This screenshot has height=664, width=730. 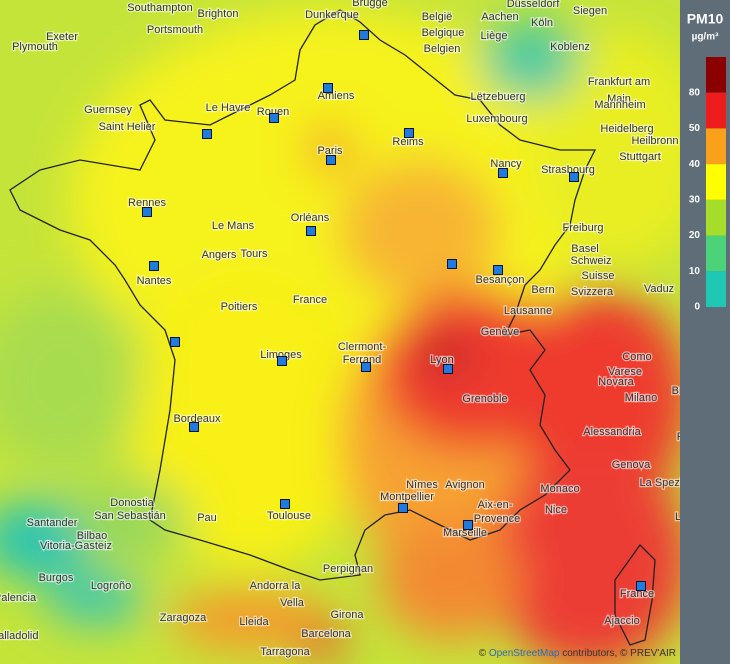 I want to click on place-label: Bilbao, so click(x=92, y=536).